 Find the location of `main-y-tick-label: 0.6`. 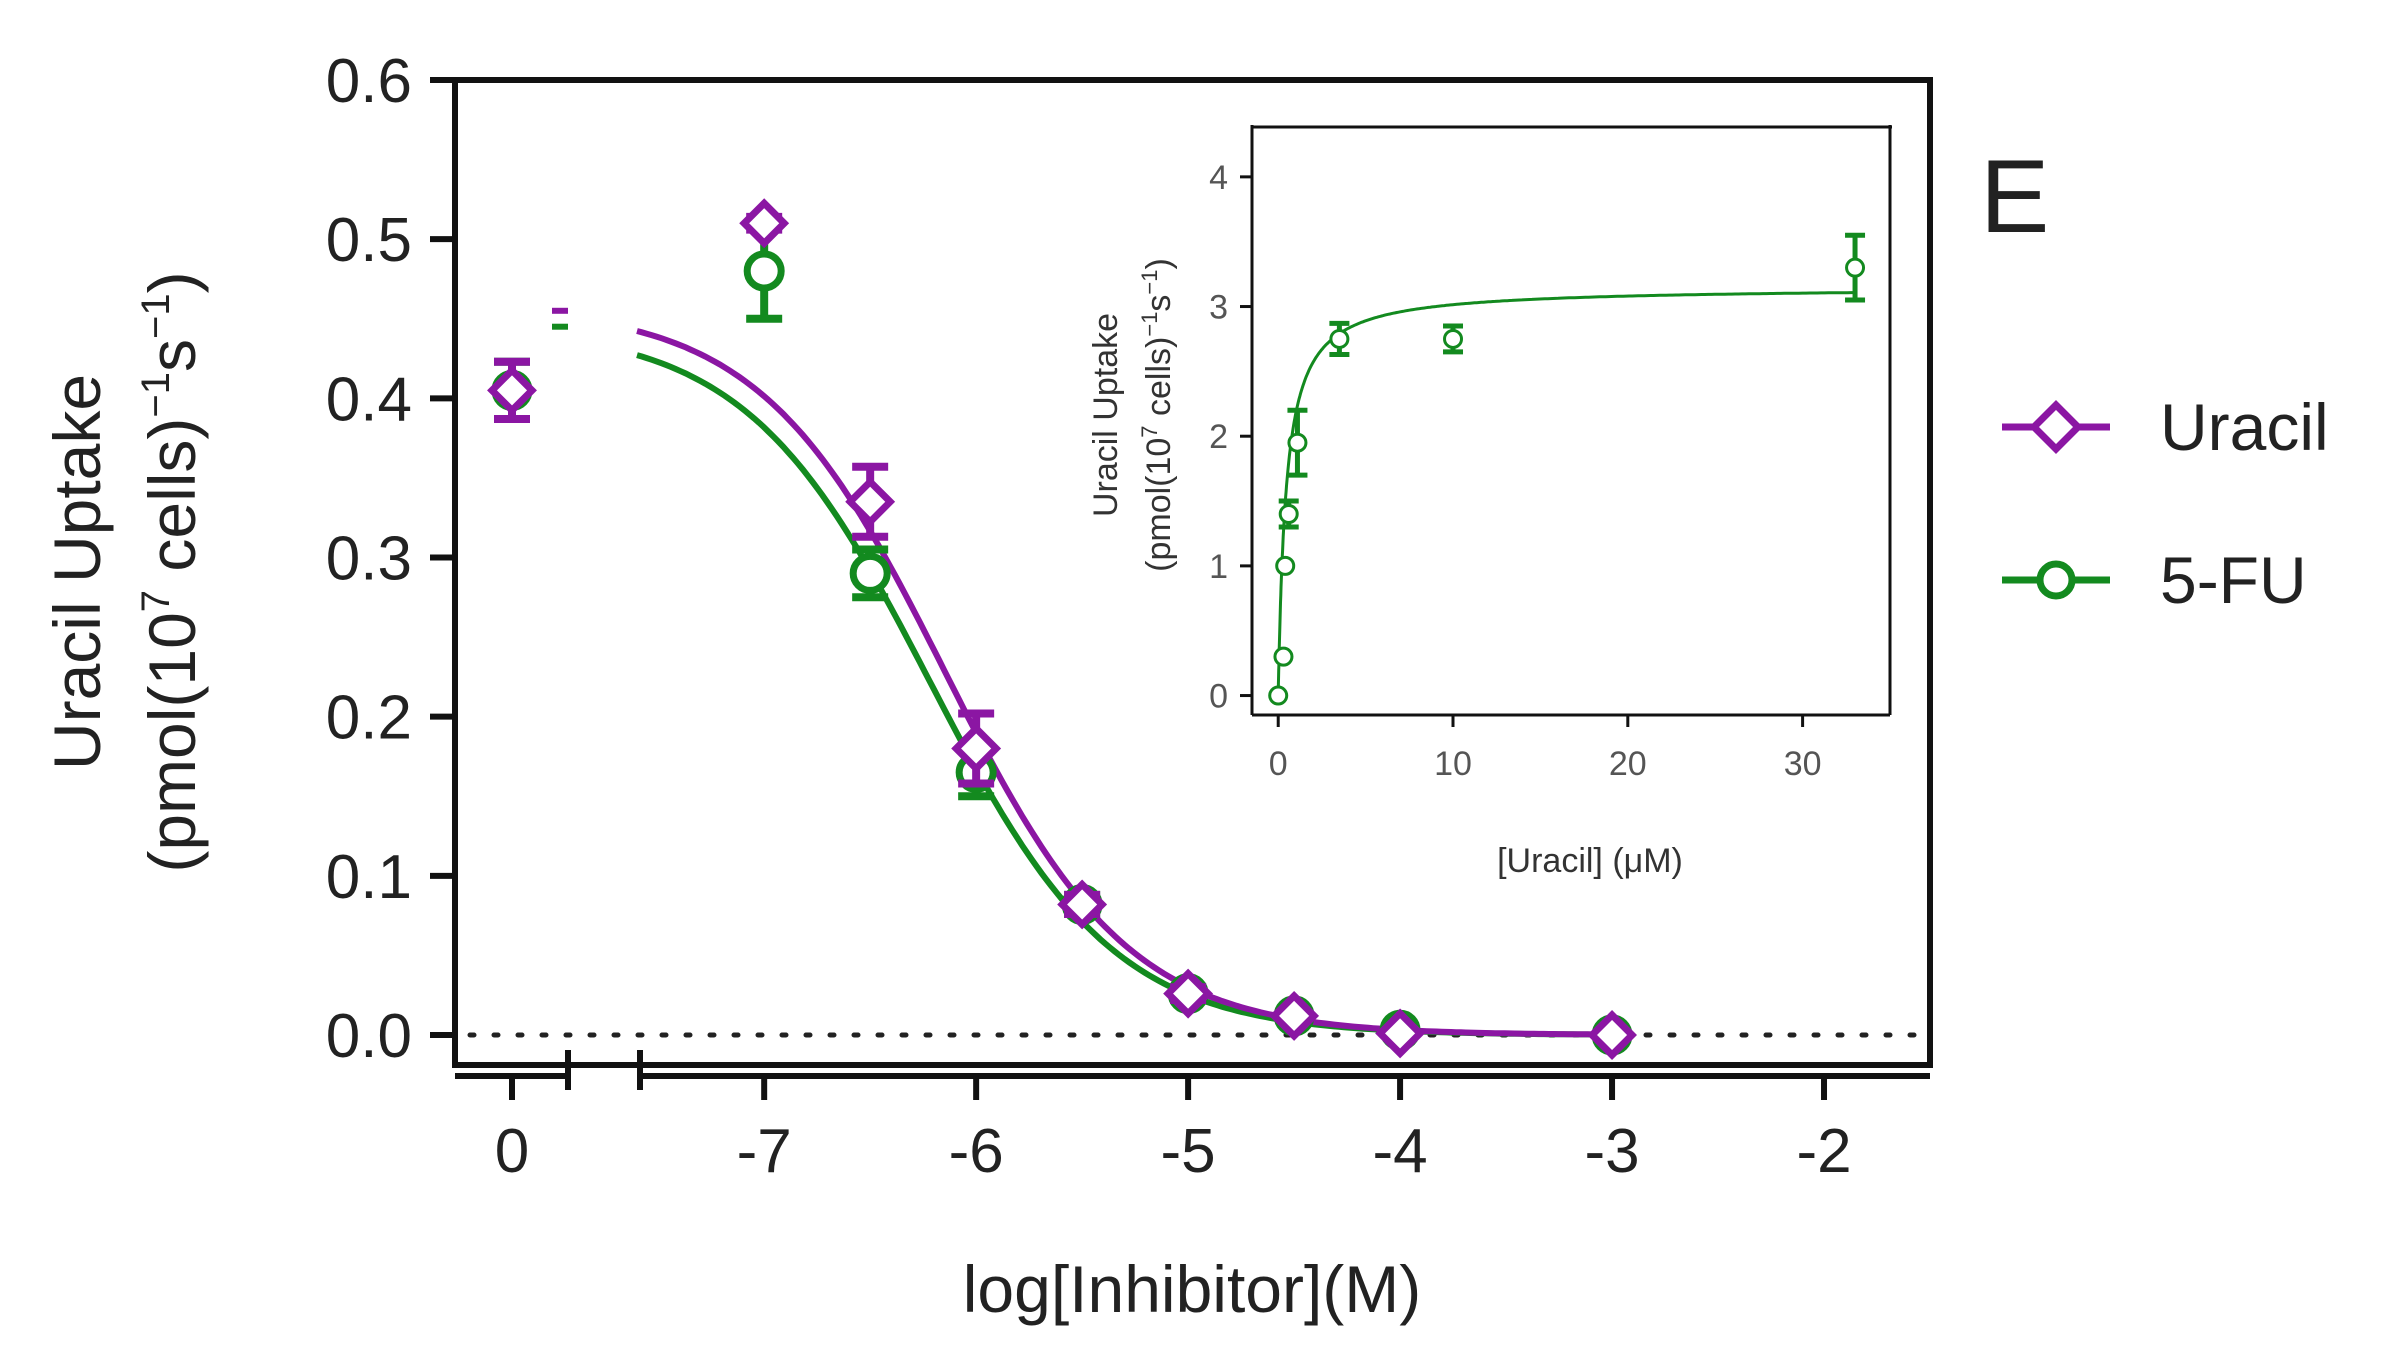

main-y-tick-label: 0.6 is located at coordinates (369, 81).